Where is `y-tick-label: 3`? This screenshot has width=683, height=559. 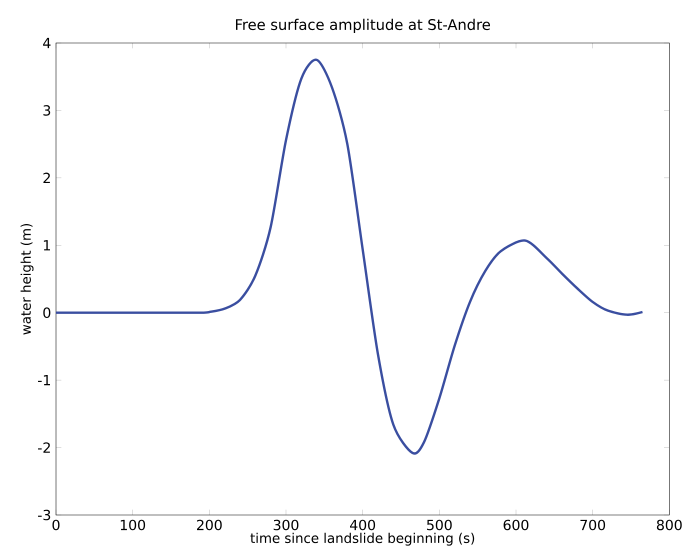
y-tick-label: 3 is located at coordinates (46, 110).